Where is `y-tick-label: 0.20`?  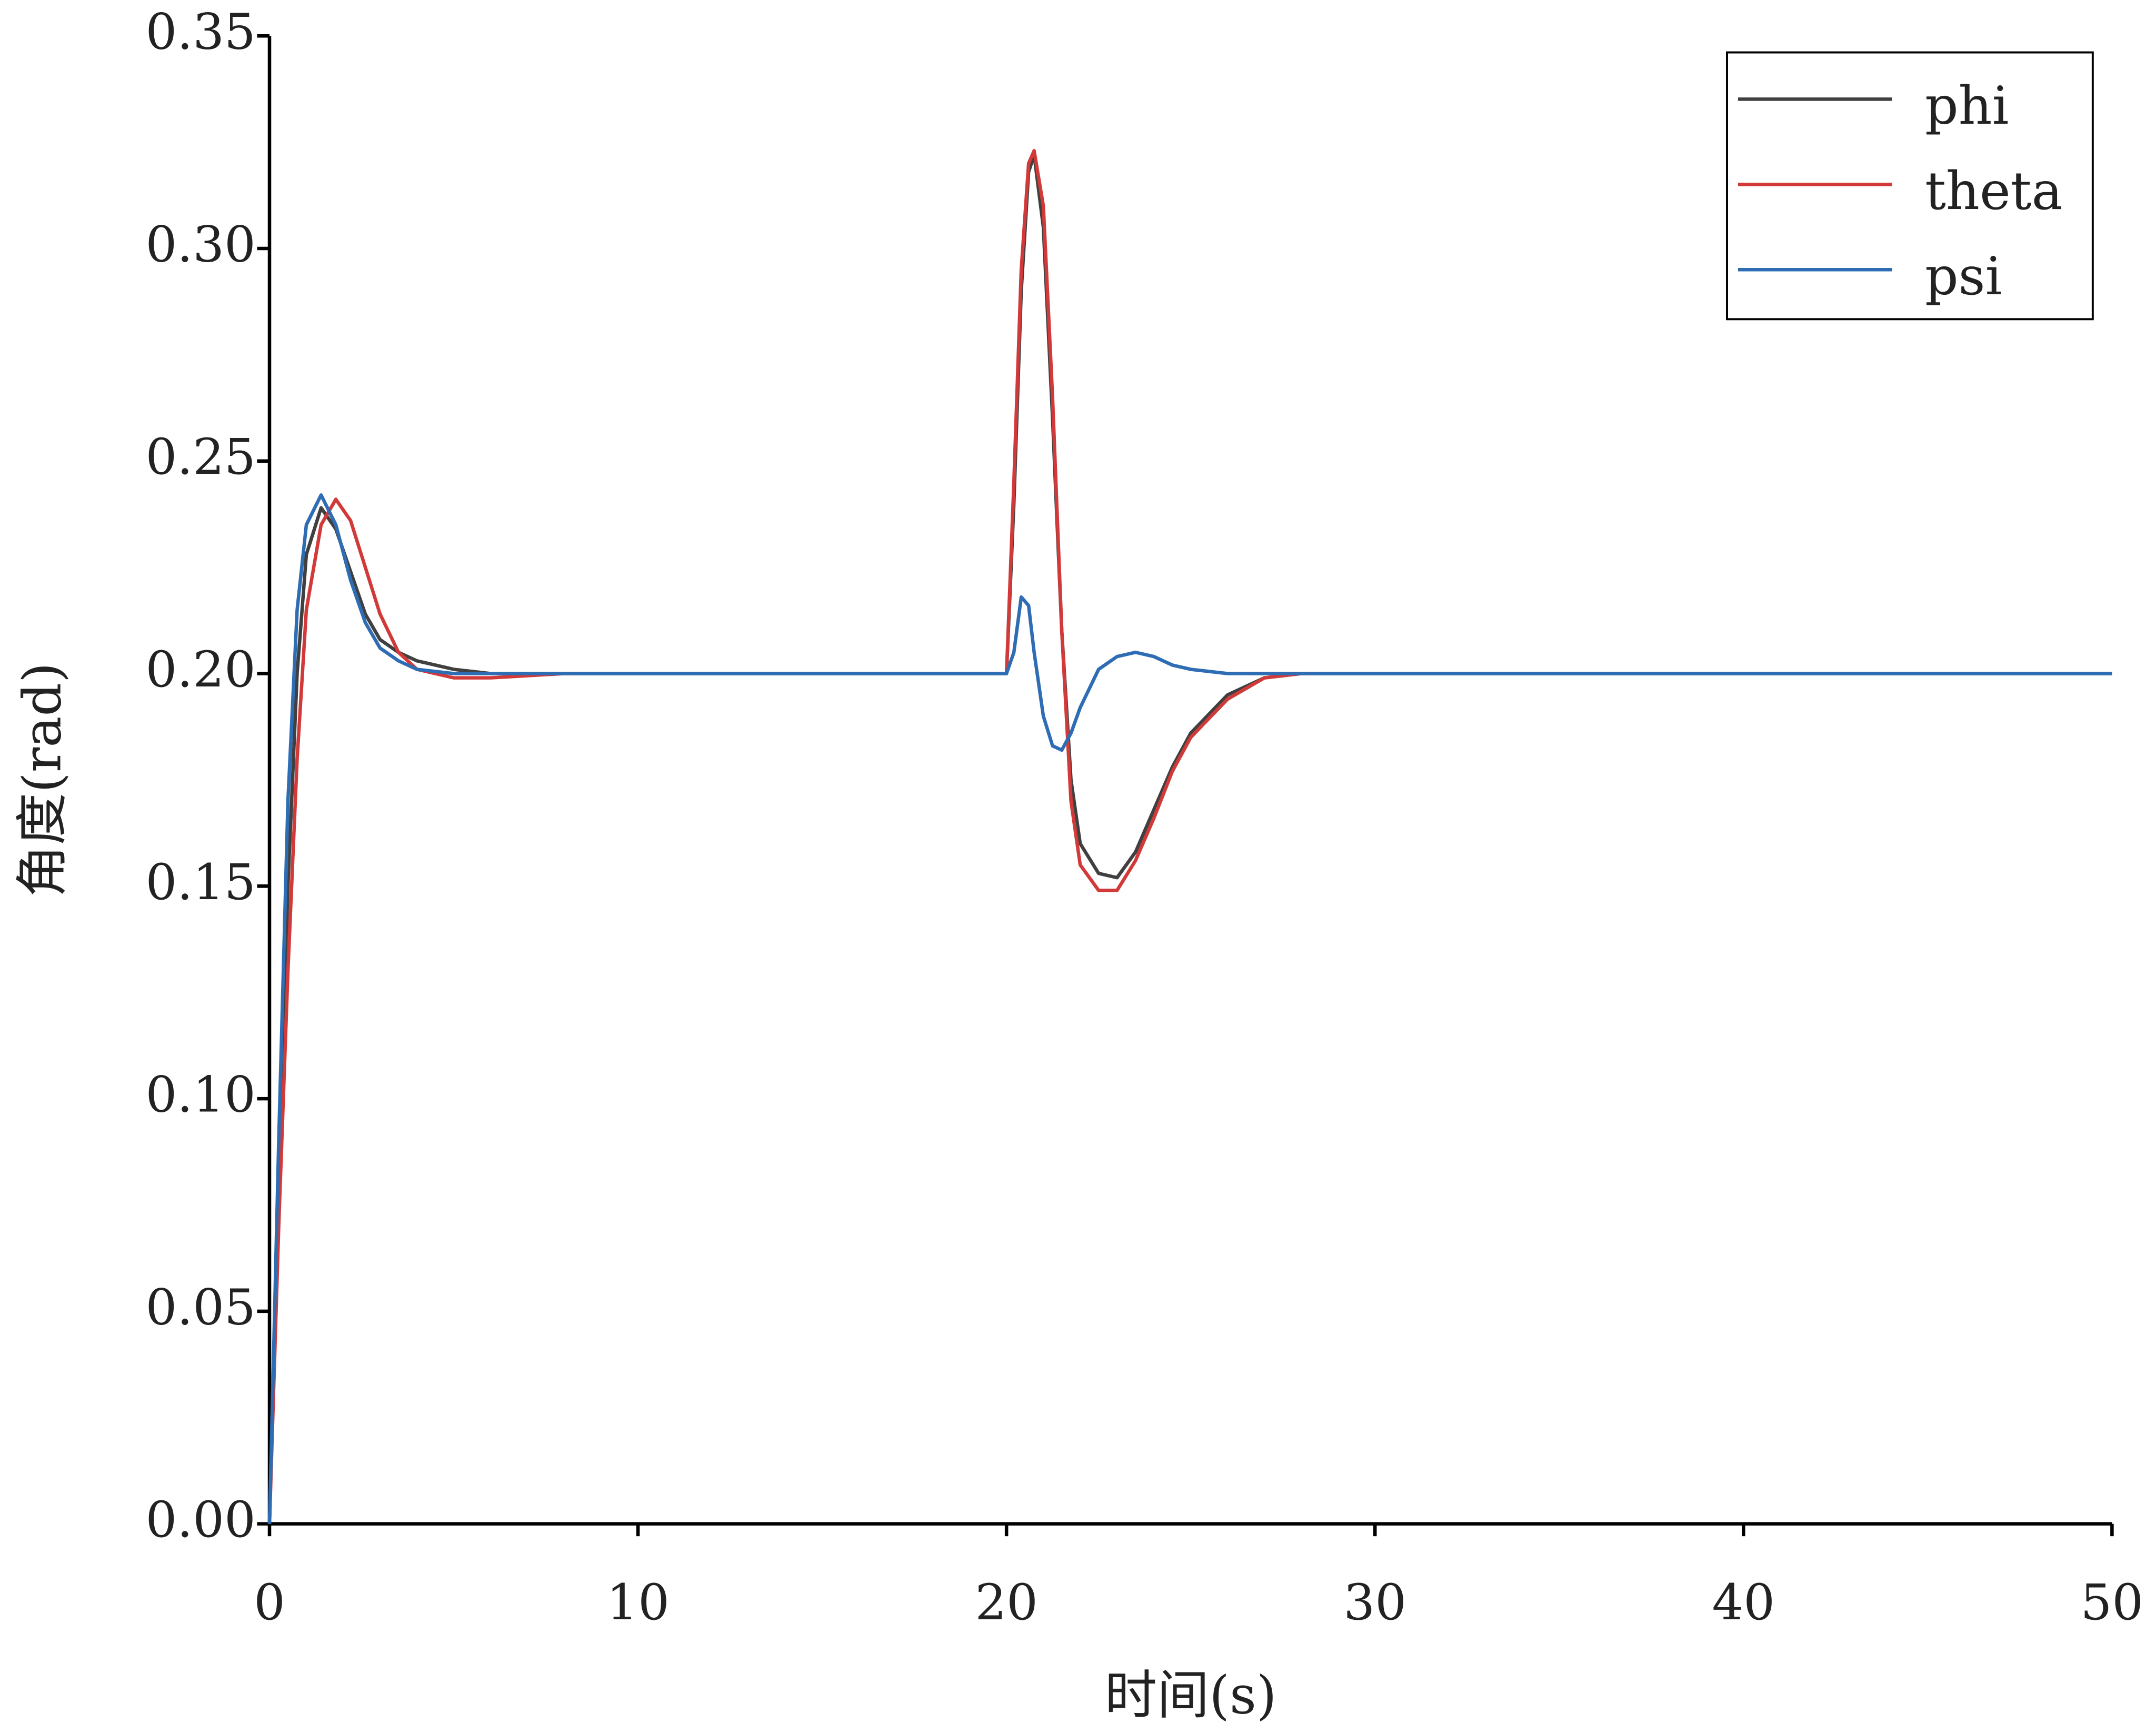 y-tick-label: 0.20 is located at coordinates (201, 670).